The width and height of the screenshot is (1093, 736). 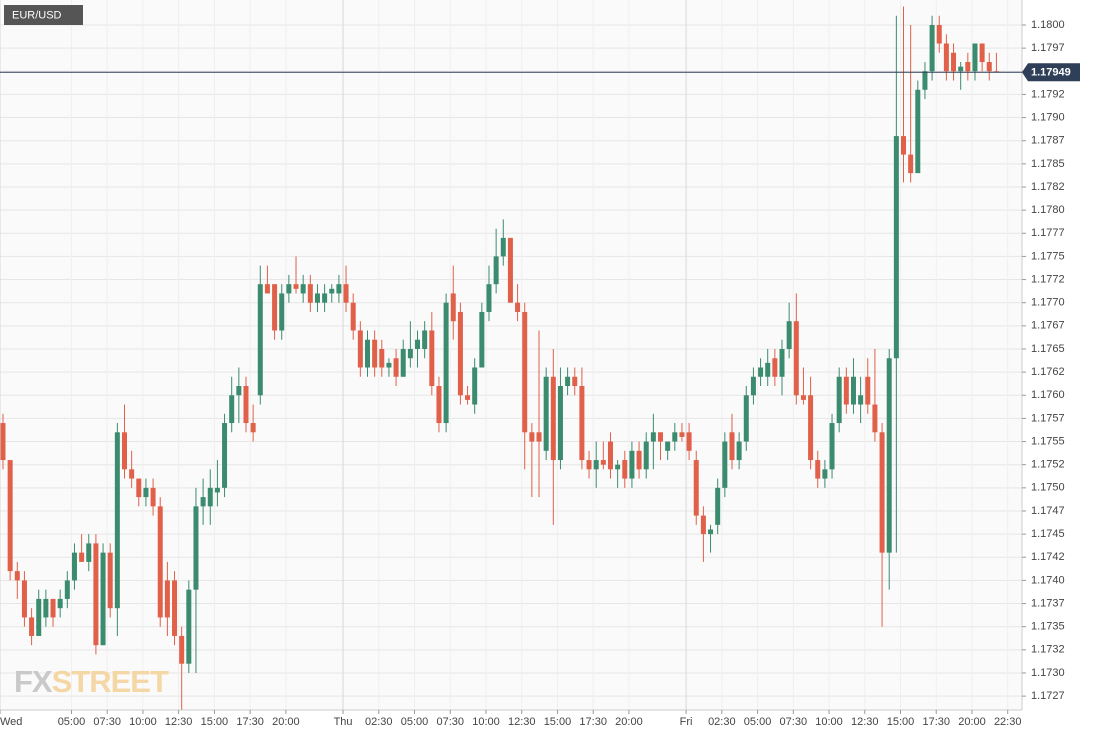 What do you see at coordinates (1048, 465) in the screenshot?
I see `y-tick-label: 1.1752` at bounding box center [1048, 465].